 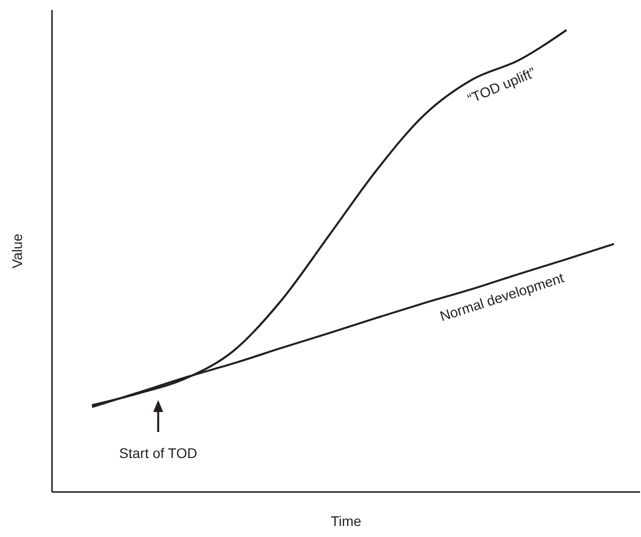 What do you see at coordinates (158, 453) in the screenshot?
I see `annotation: Start of TOD` at bounding box center [158, 453].